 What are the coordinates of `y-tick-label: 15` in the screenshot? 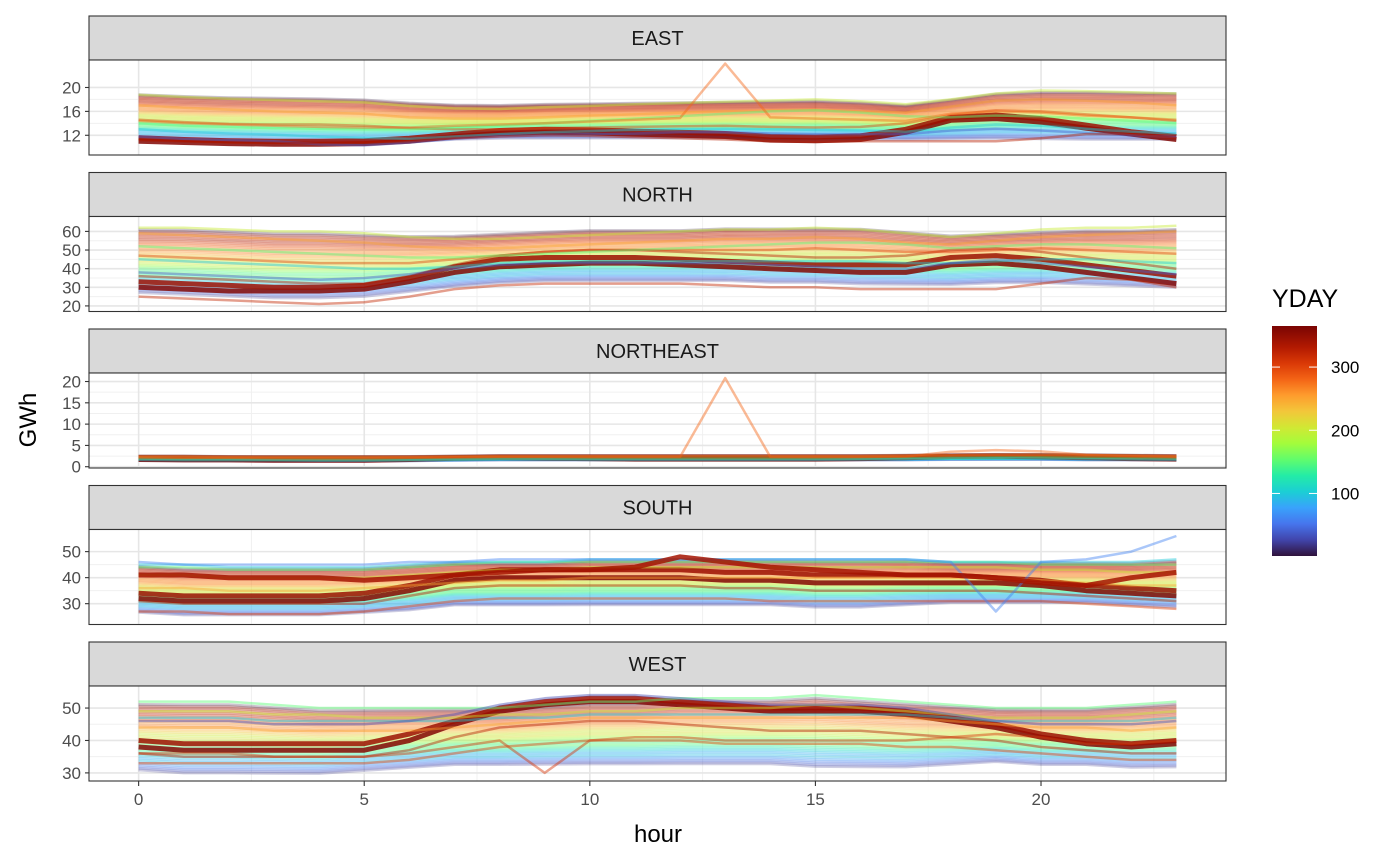 It's located at (71, 403).